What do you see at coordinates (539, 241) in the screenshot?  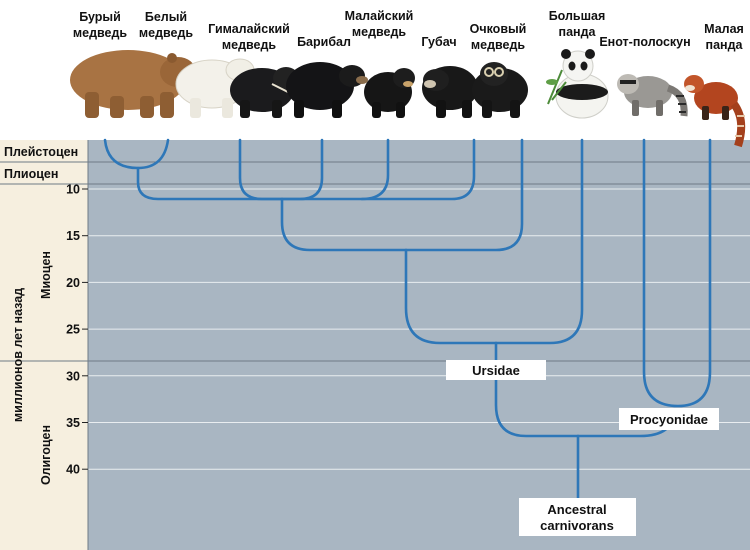 I see `branch-giant-panda` at bounding box center [539, 241].